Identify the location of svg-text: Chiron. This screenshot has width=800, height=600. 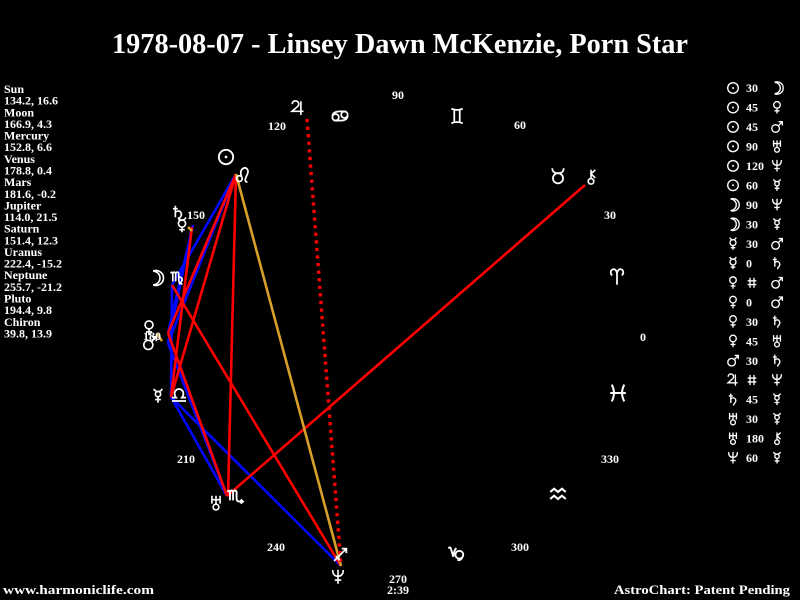
(22, 322).